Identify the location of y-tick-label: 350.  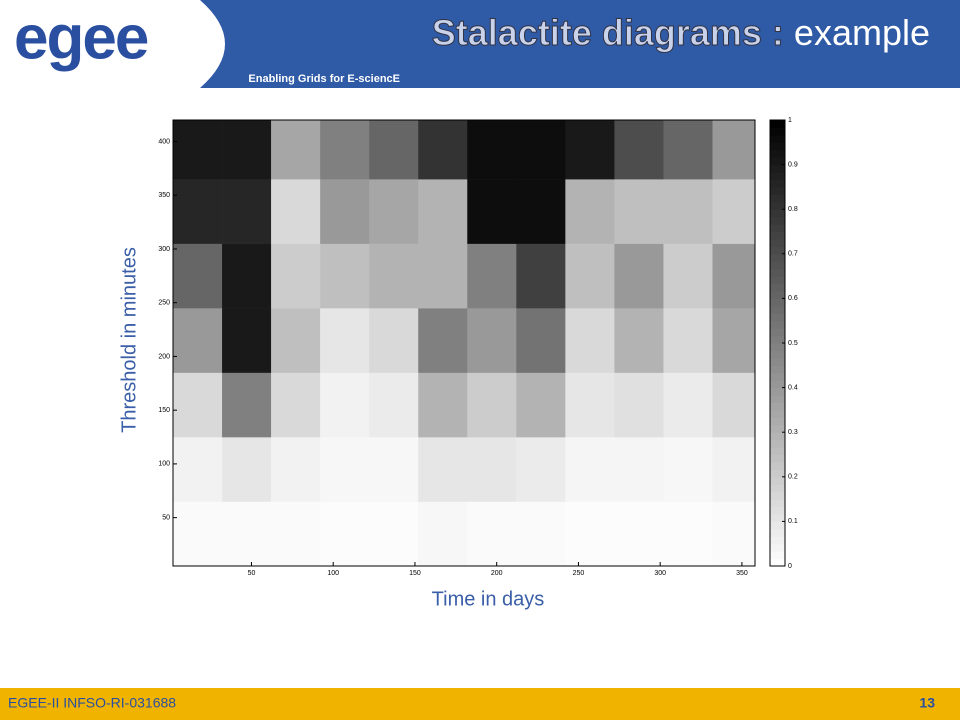
(164, 195).